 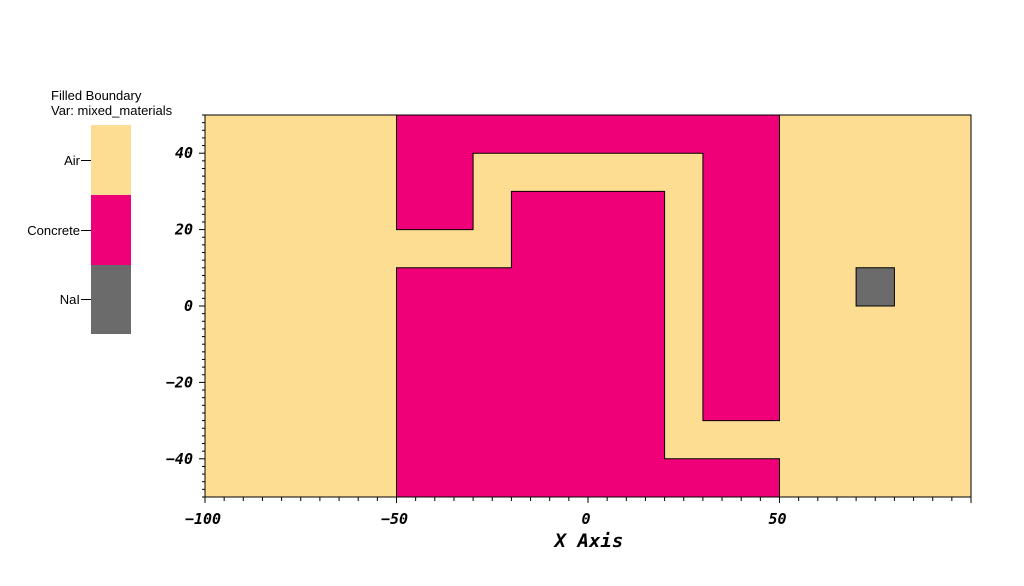 What do you see at coordinates (179, 459) in the screenshot?
I see `y-tick-label: −40` at bounding box center [179, 459].